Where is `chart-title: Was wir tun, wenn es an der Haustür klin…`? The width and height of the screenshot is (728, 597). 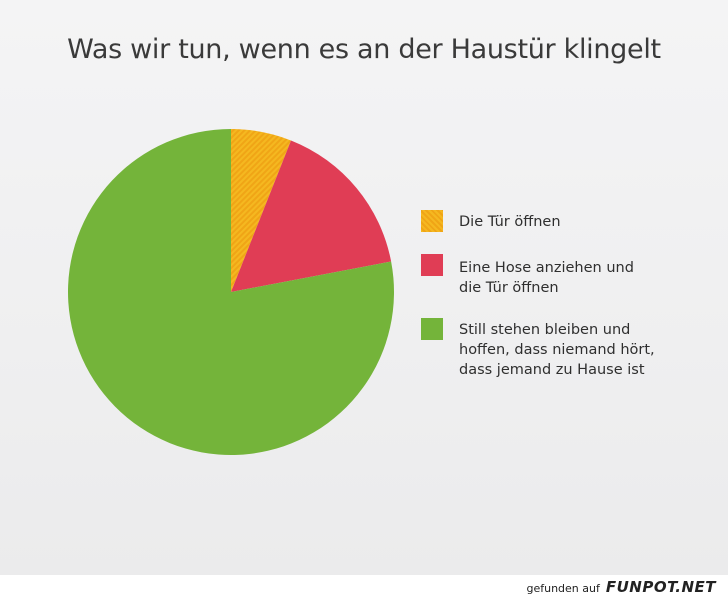
chart-title: Was wir tun, wenn es an der Haustür klin… is located at coordinates (364, 49).